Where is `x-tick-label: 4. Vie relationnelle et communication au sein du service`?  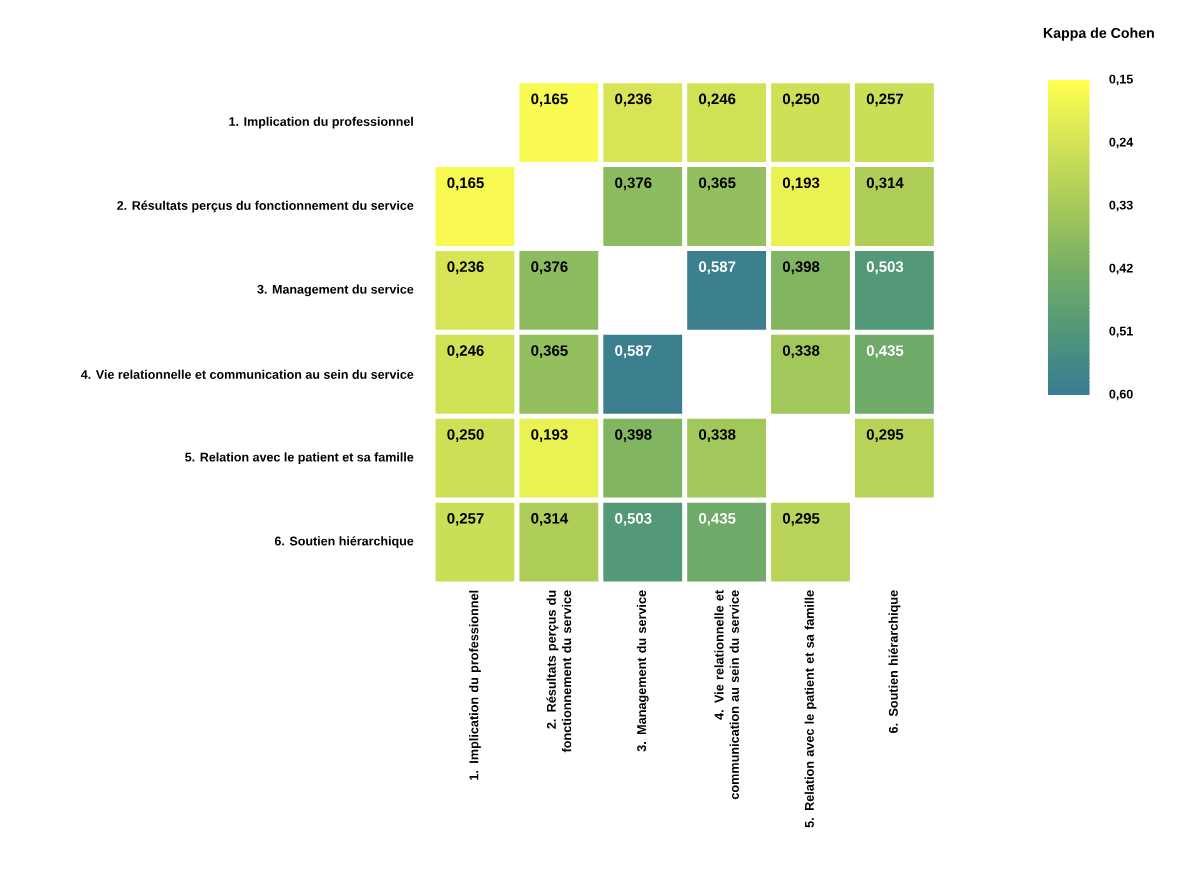 x-tick-label: 4. Vie relationnelle et communication au sein du service is located at coordinates (726, 695).